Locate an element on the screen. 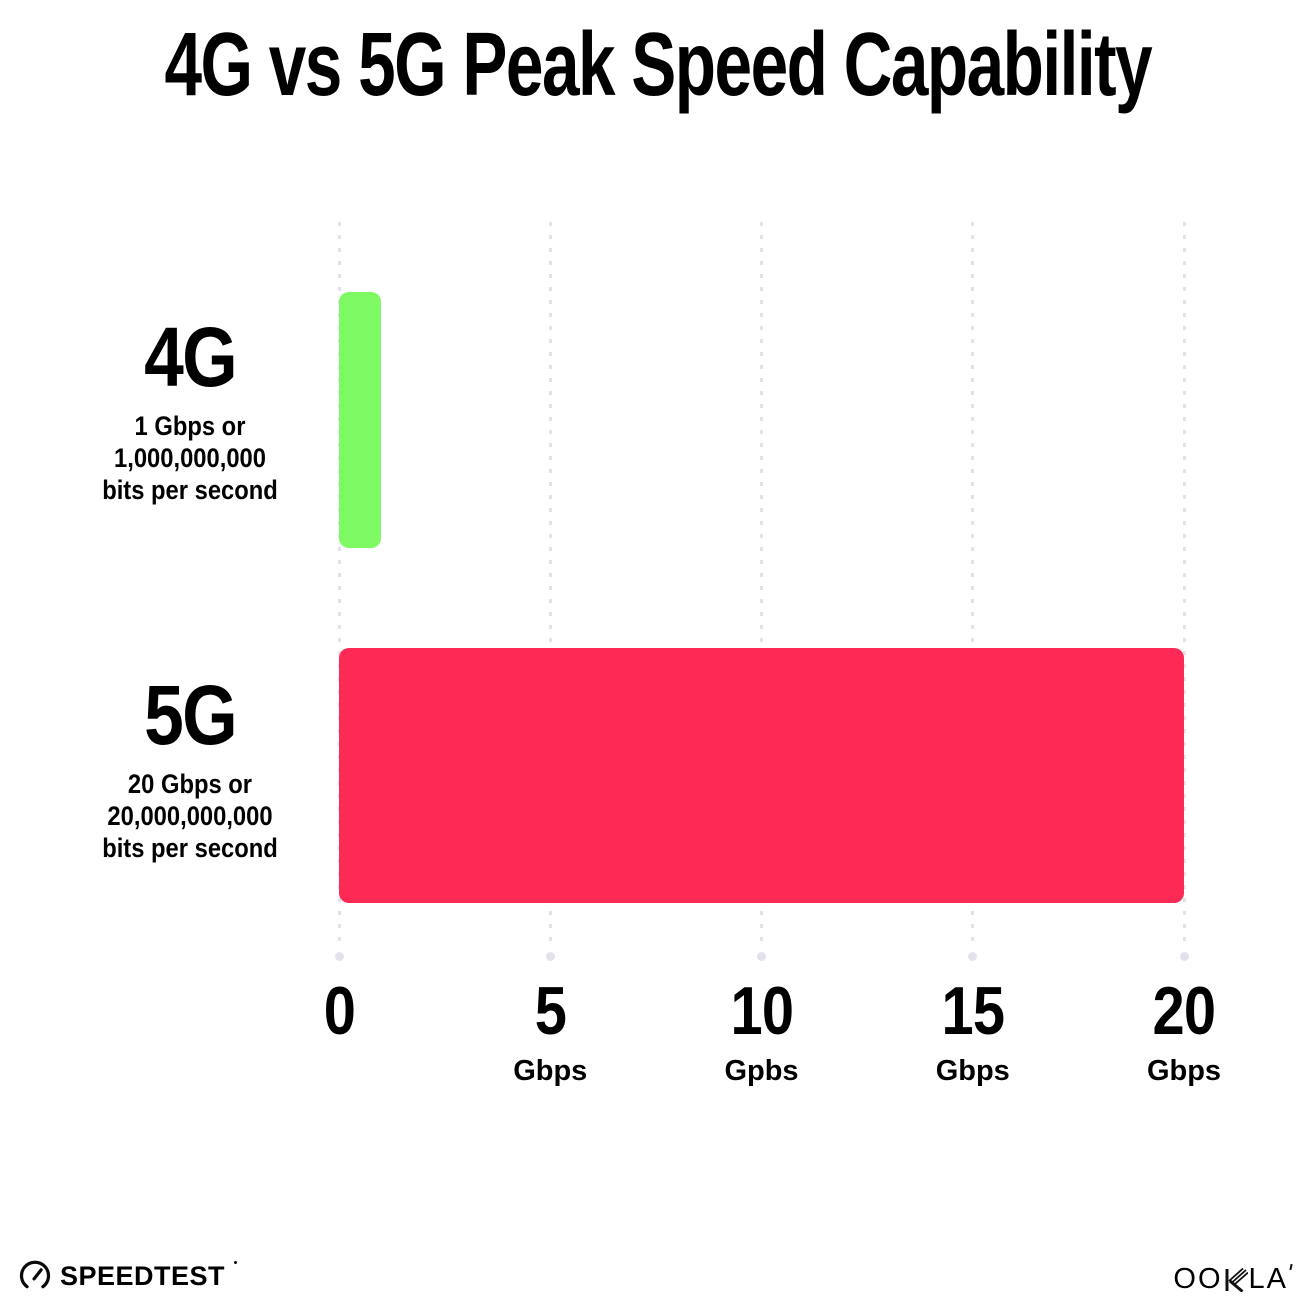  row-label-5g-desc-line1: 20 Gbps or is located at coordinates (190, 784).